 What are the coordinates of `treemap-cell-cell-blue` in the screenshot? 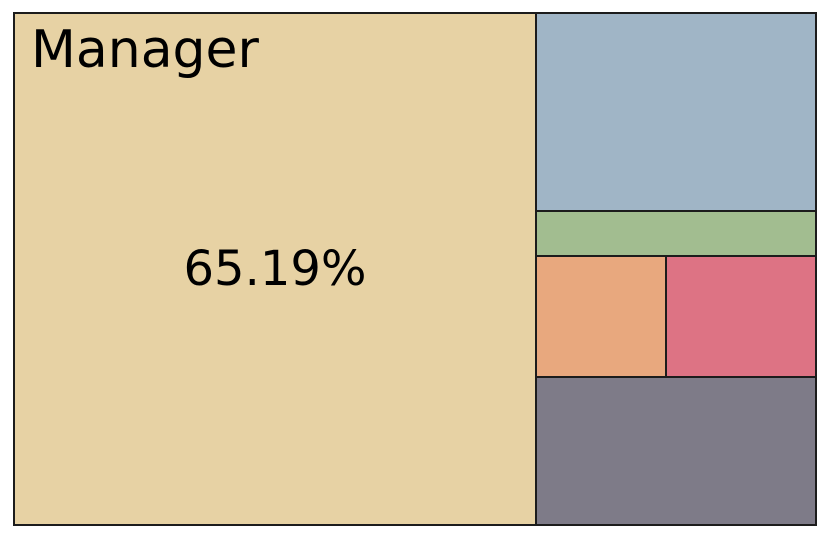 It's located at (676, 112).